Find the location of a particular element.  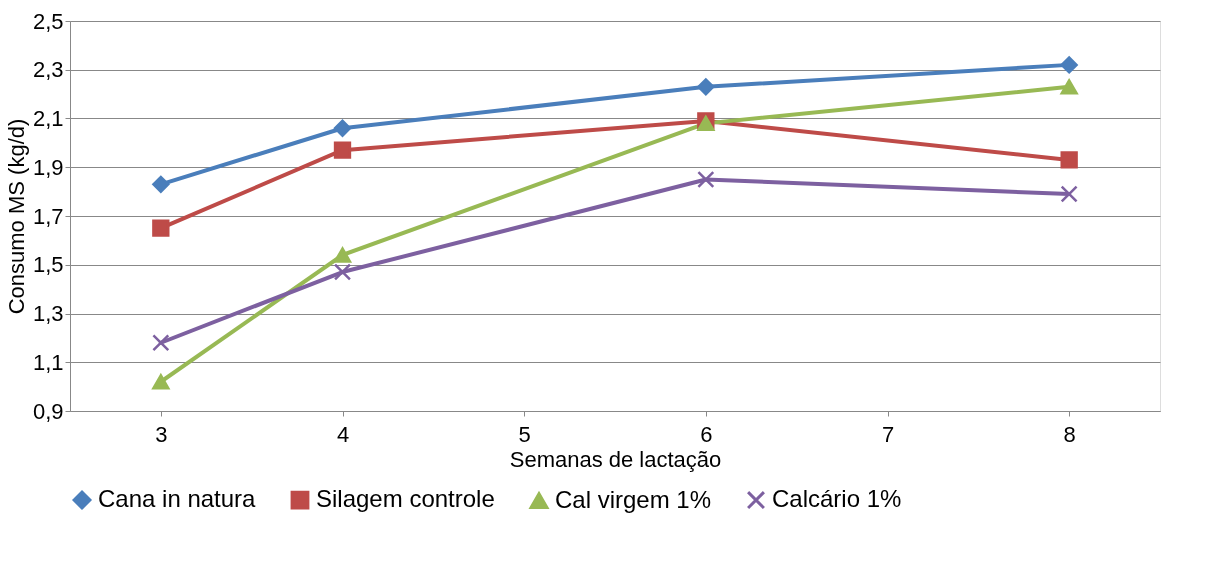

x-axis-title: Semanas de lactação is located at coordinates (615, 459).